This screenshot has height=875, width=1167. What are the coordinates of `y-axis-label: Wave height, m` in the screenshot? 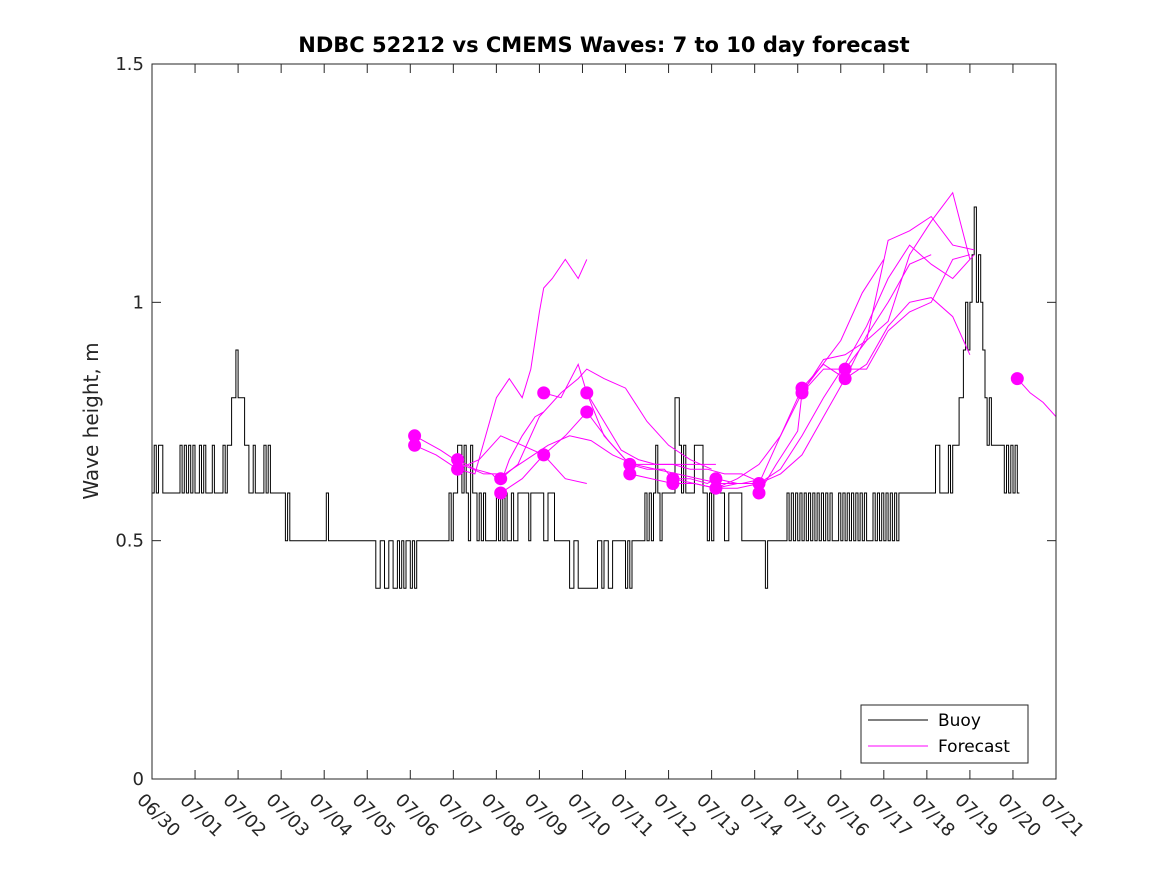 It's located at (91, 420).